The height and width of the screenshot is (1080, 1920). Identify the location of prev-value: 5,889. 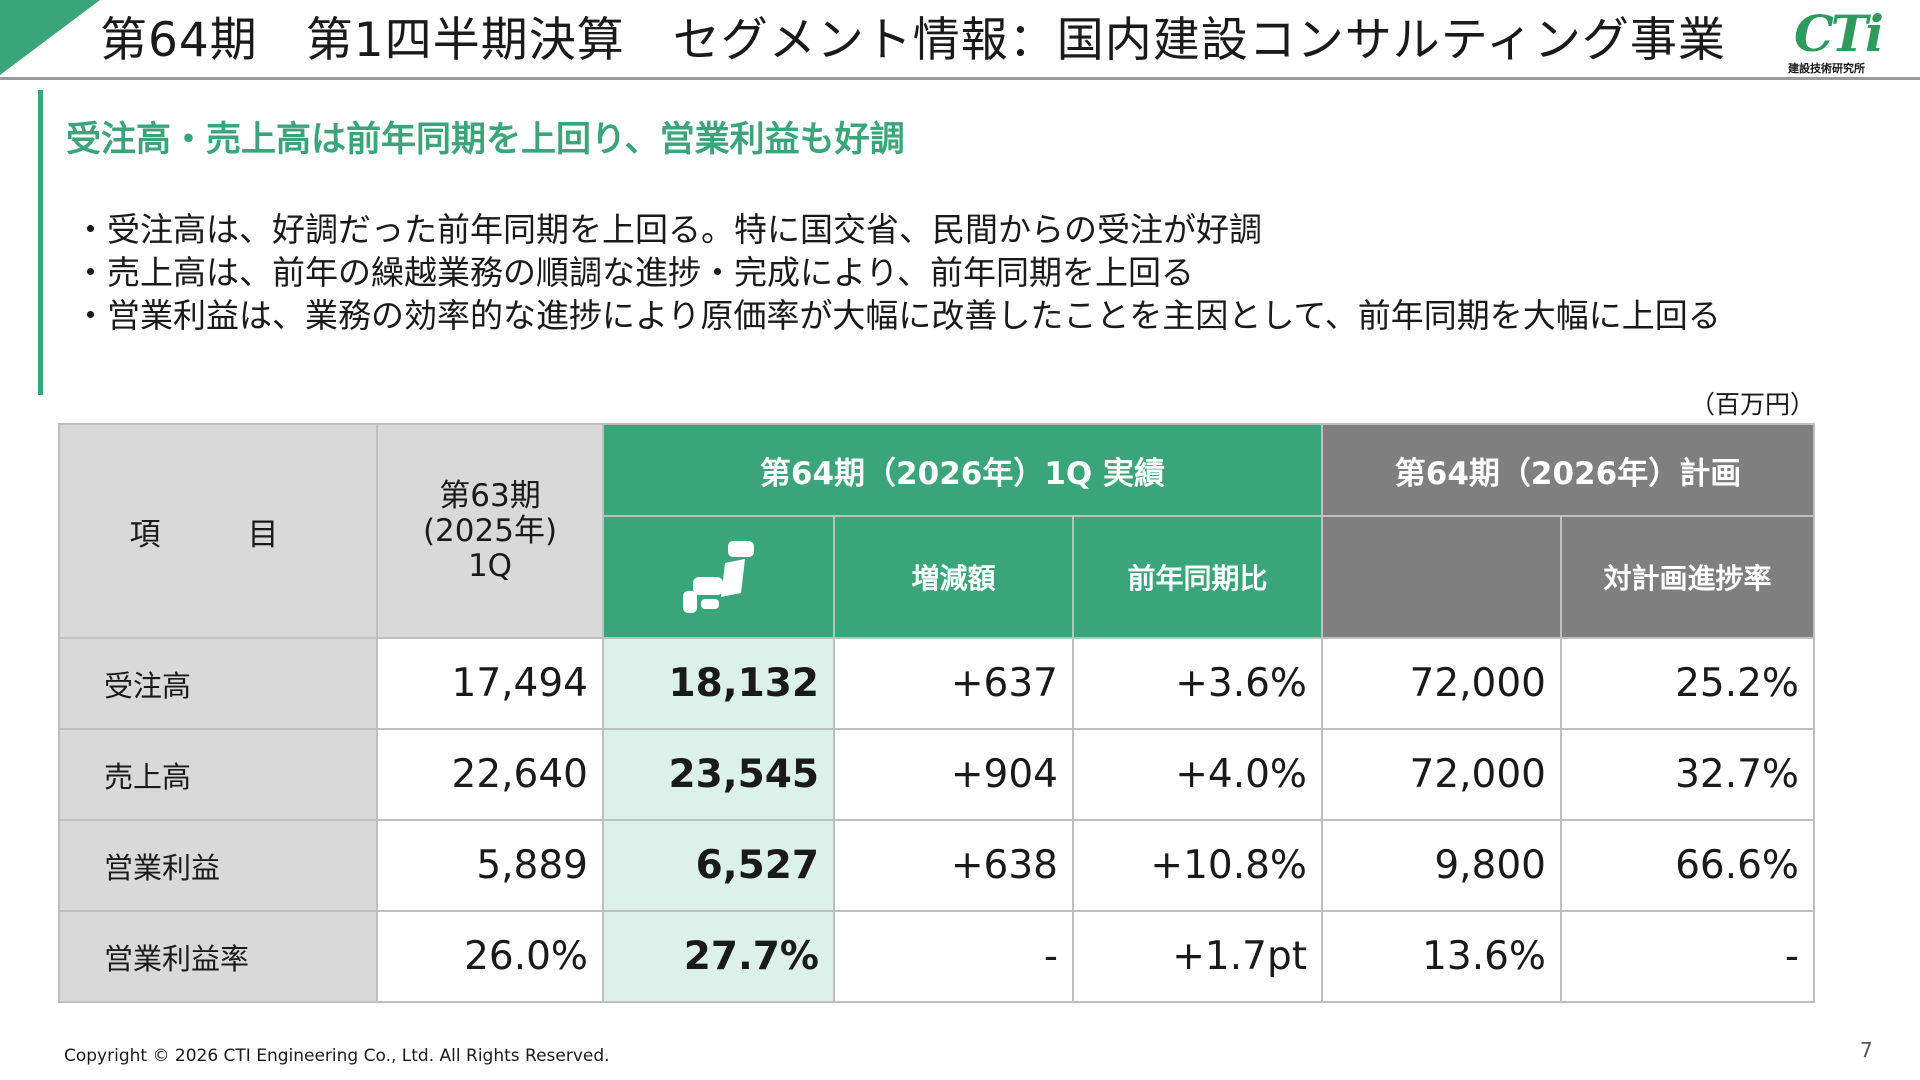
(490, 865).